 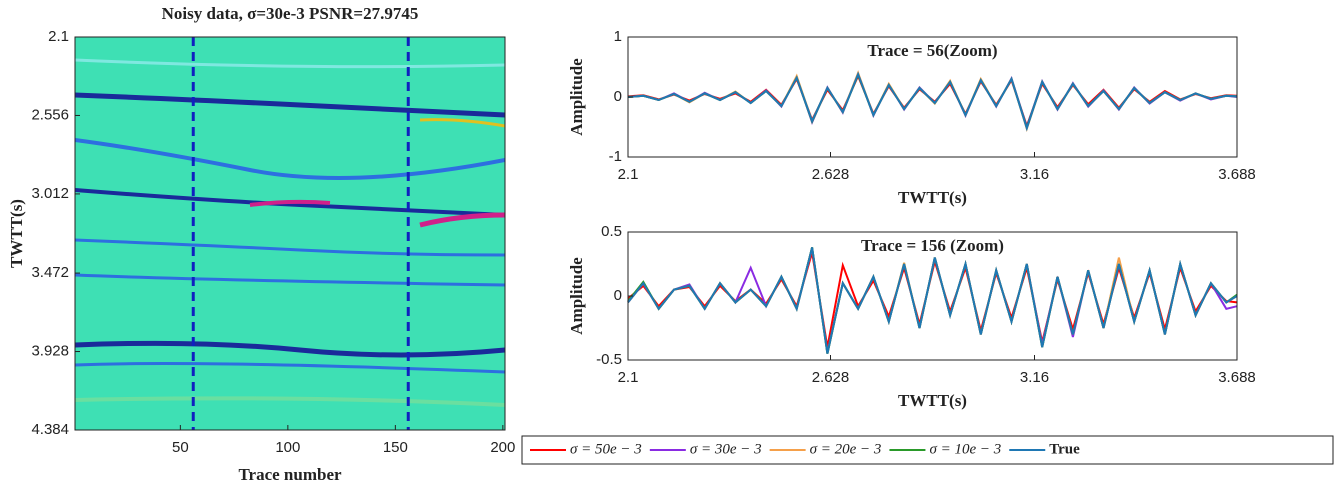 I want to click on legend-label: σ = 30e − 3, so click(x=726, y=449).